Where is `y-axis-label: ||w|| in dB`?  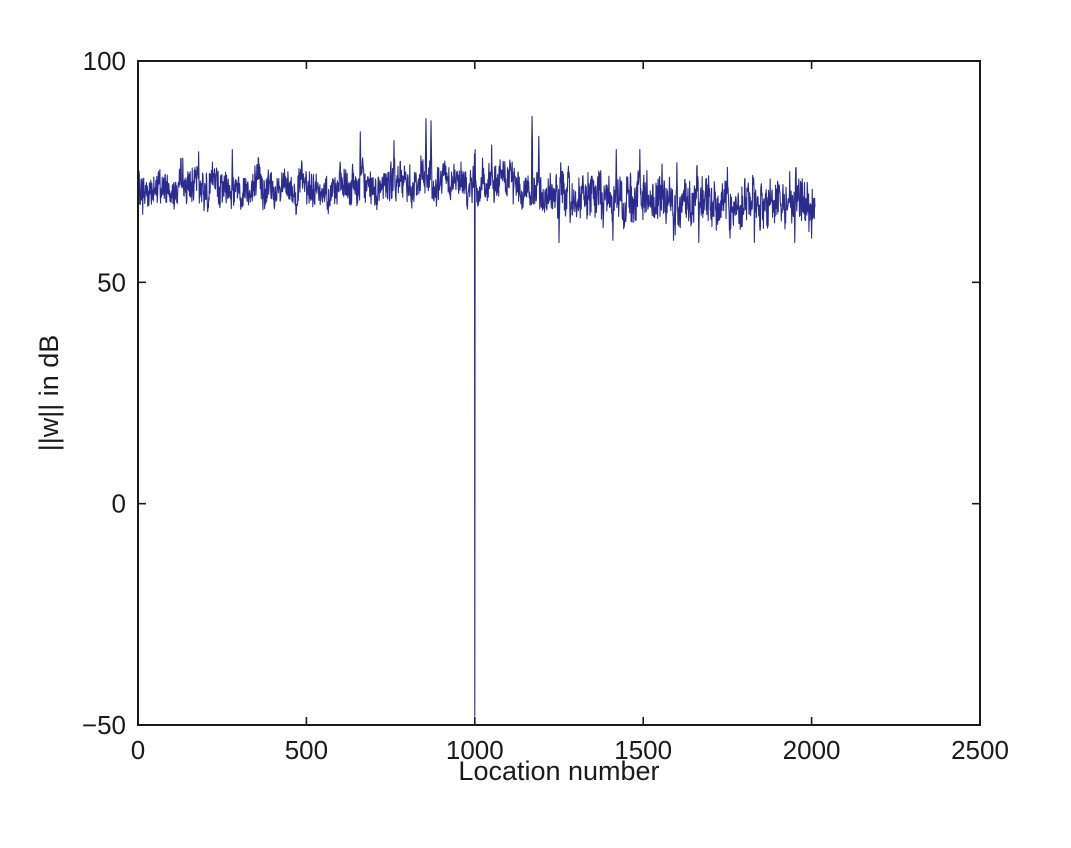 y-axis-label: ||w|| in dB is located at coordinates (49, 393).